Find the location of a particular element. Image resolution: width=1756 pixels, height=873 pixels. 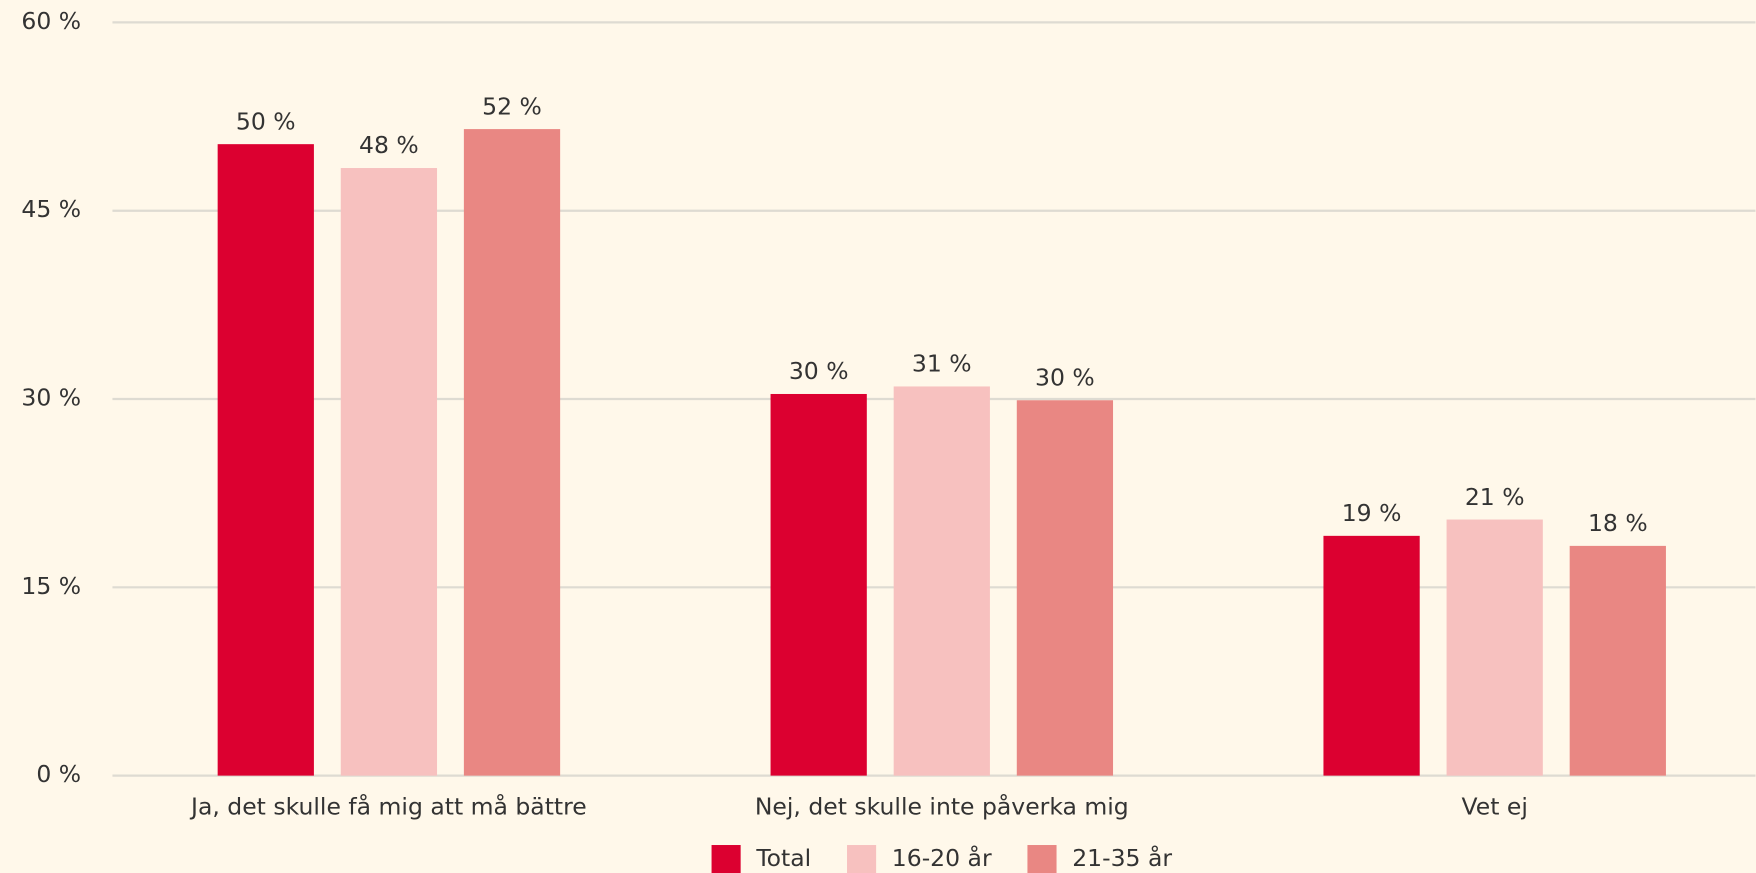

value-label: 18 % is located at coordinates (1618, 523).